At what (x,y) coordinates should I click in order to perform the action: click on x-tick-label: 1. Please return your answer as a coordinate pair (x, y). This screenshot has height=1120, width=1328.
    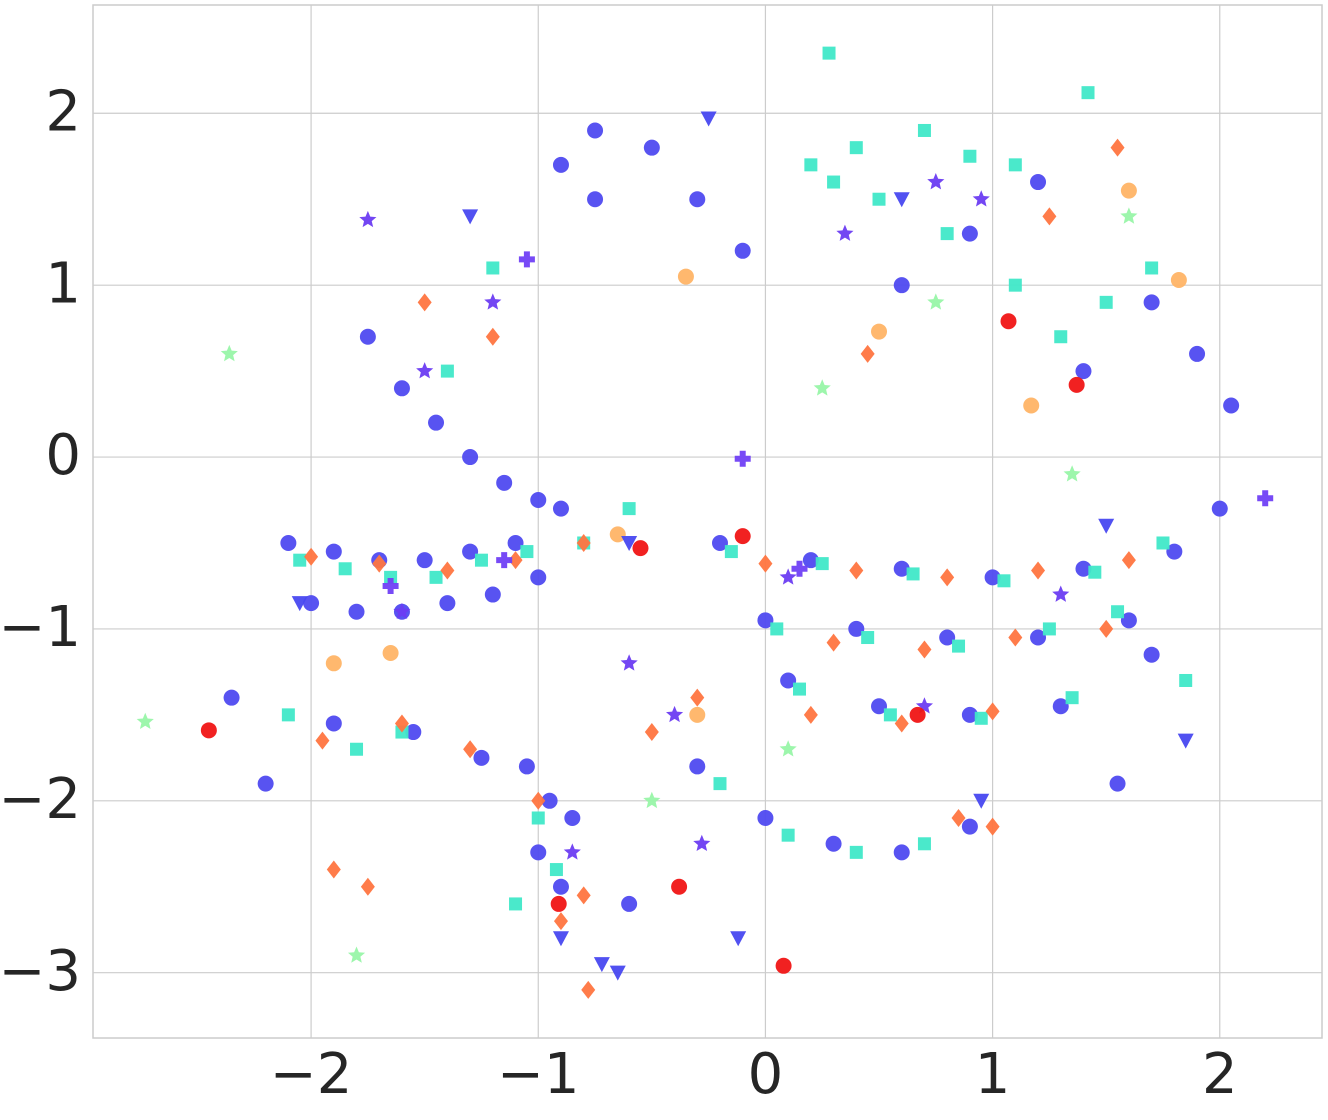
    Looking at the image, I should click on (993, 1074).